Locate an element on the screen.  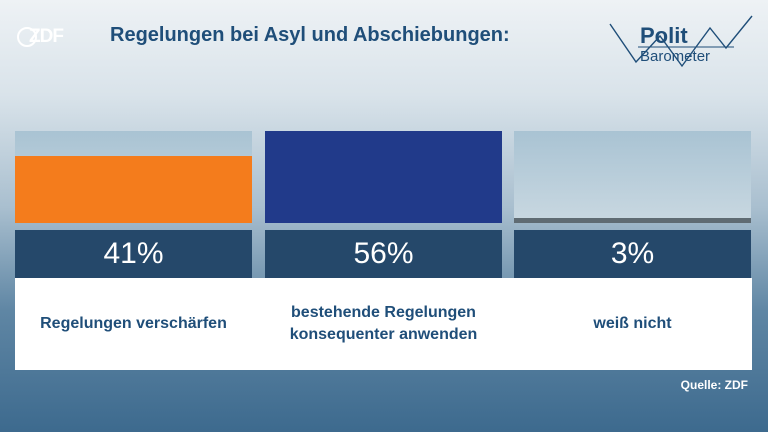
bar-weiss-nicht is located at coordinates (632, 220).